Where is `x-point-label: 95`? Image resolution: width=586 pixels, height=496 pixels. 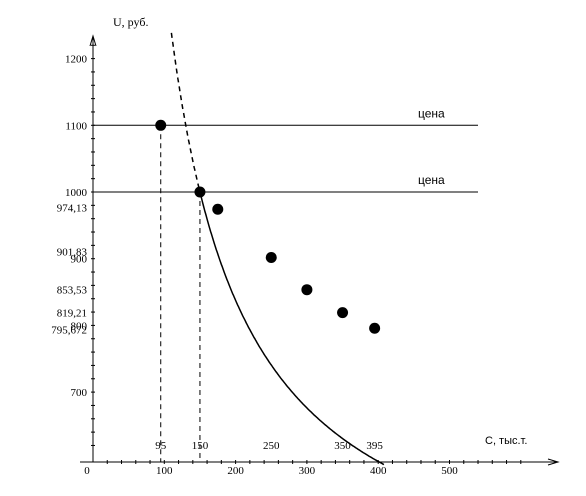
x-point-label: 95 is located at coordinates (161, 446).